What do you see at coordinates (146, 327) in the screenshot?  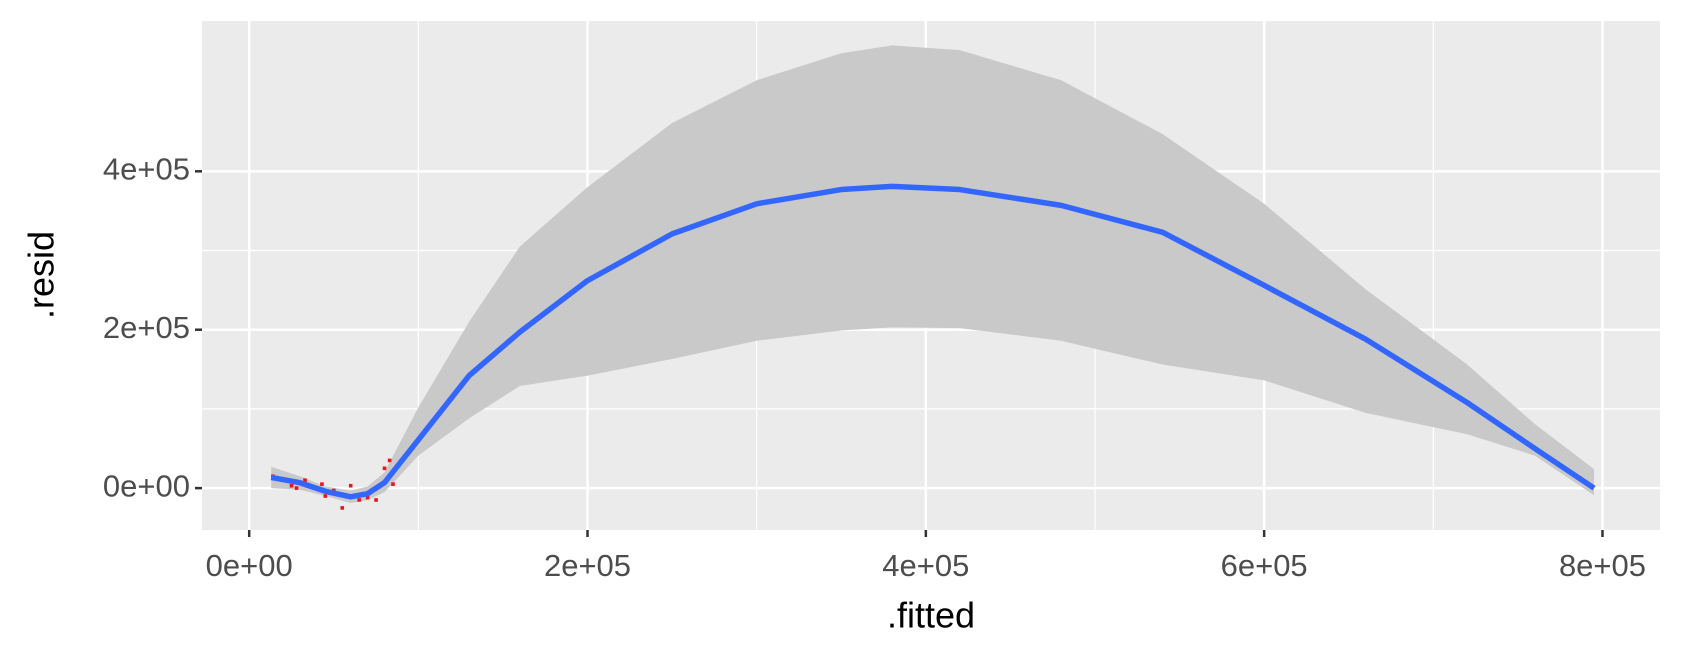 I see `y-tick-label: 2e+05` at bounding box center [146, 327].